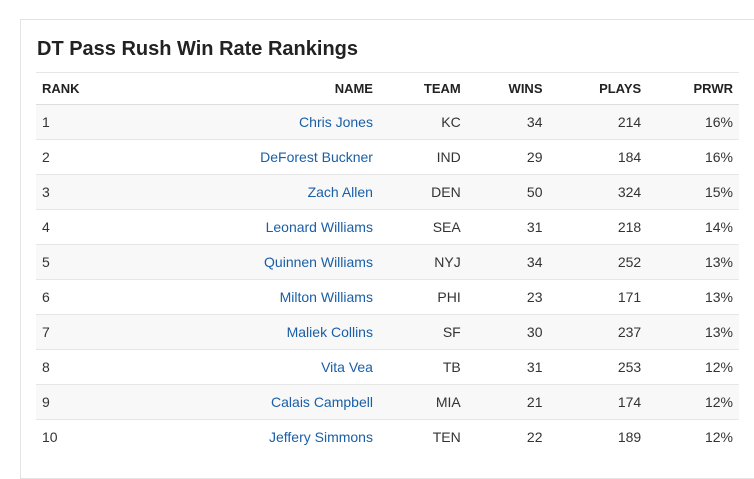 Image resolution: width=754 pixels, height=479 pixels. What do you see at coordinates (598, 157) in the screenshot?
I see `plays-cell: 184` at bounding box center [598, 157].